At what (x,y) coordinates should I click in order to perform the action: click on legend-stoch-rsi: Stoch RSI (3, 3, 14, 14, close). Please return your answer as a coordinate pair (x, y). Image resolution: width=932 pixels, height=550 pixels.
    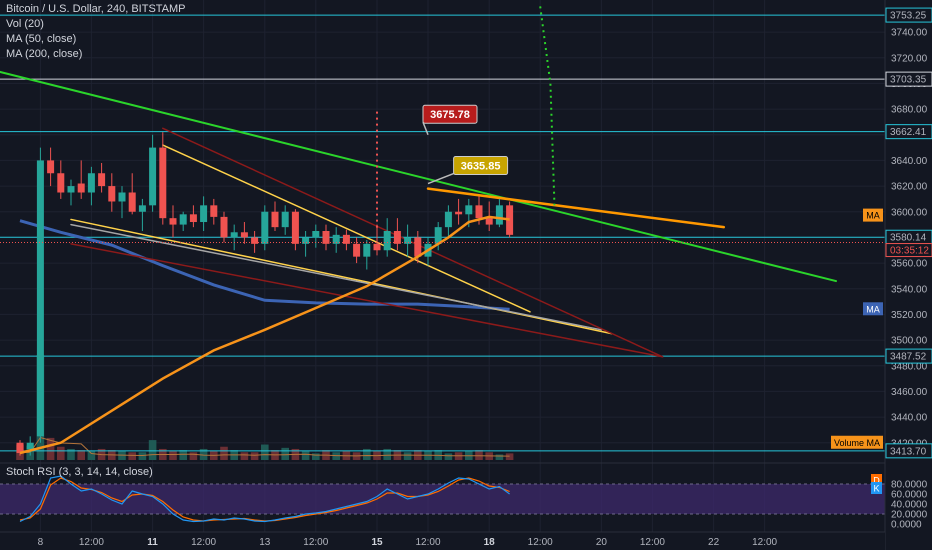
    Looking at the image, I should click on (79, 472).